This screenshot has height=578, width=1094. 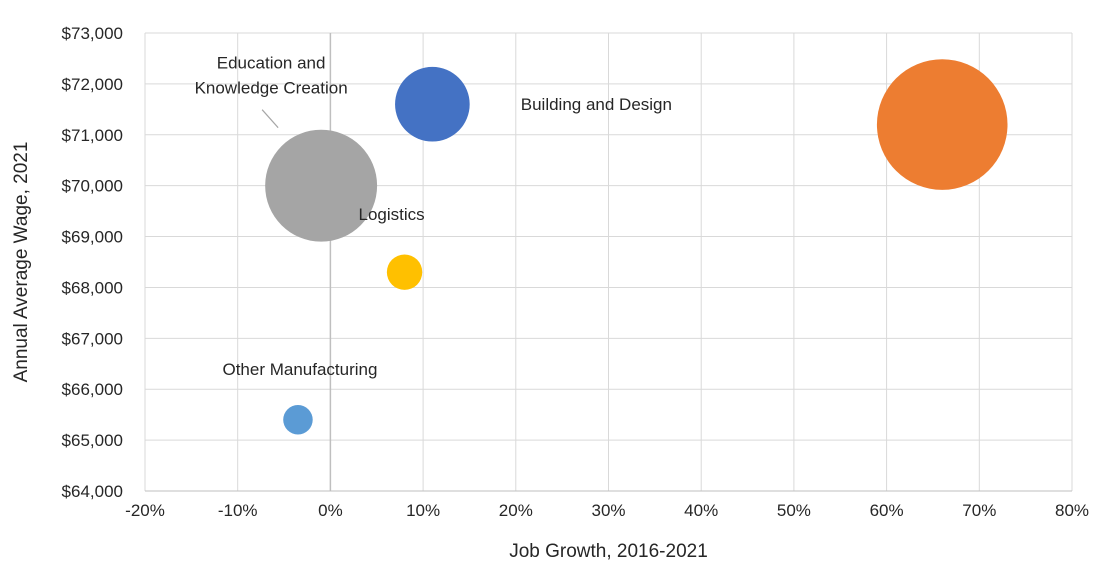 What do you see at coordinates (516, 510) in the screenshot?
I see `x-tick-label: 20%` at bounding box center [516, 510].